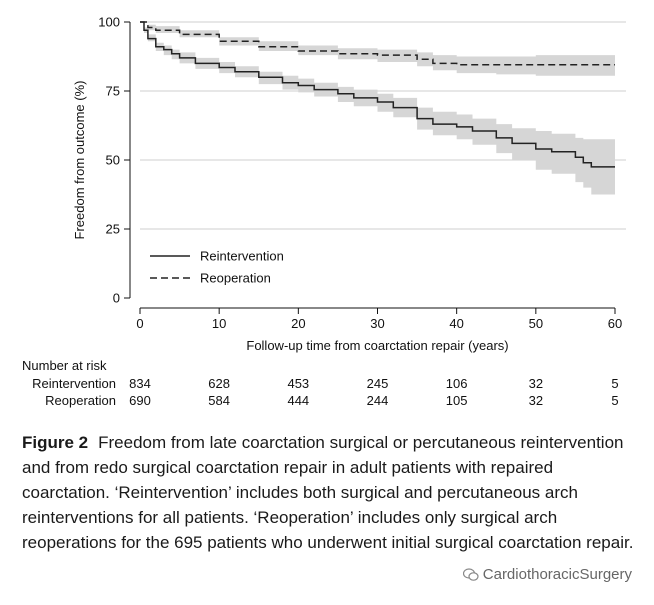 This screenshot has width=654, height=605. Describe the element at coordinates (219, 323) in the screenshot. I see `x-tick-label: 10` at that location.